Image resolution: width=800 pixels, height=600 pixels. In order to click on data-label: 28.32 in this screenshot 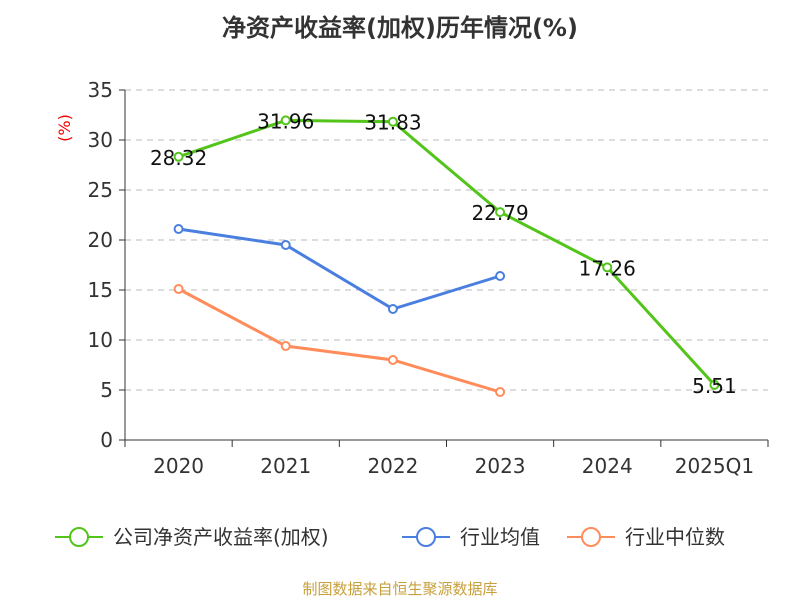, I will do `click(178, 158)`.